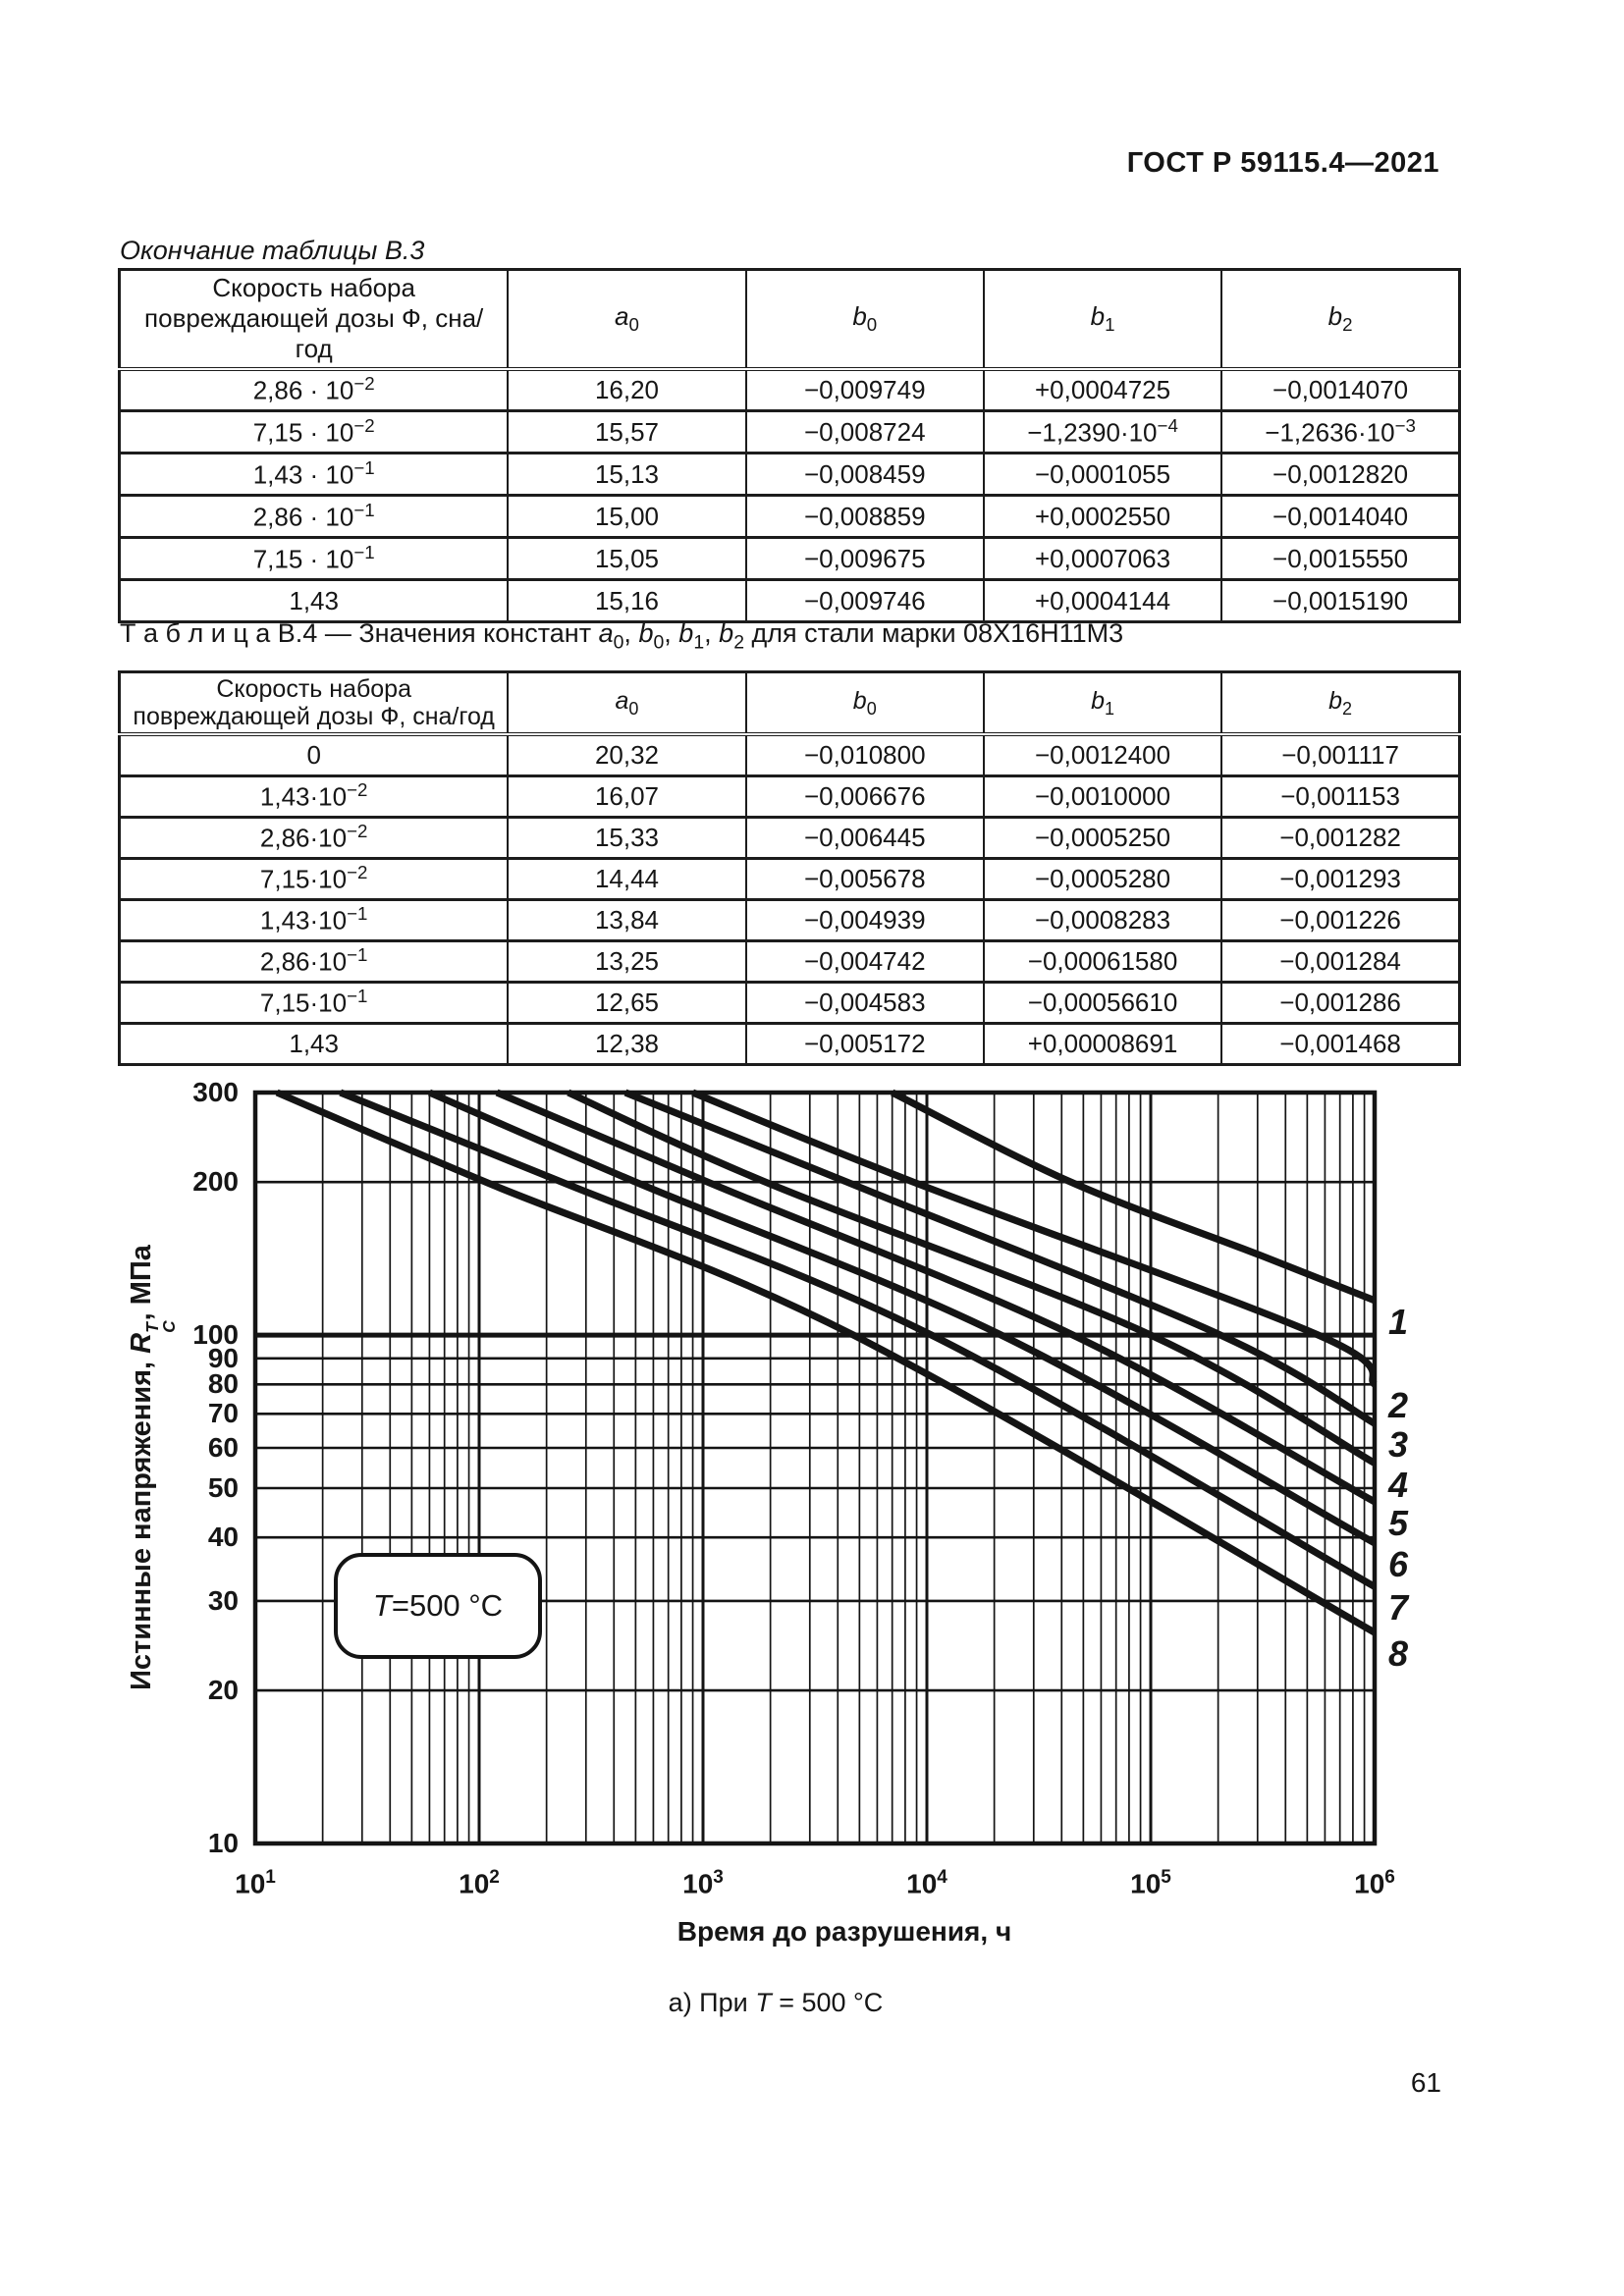 This screenshot has height=2296, width=1624. Describe the element at coordinates (627, 703) in the screenshot. I see `col-header-a0: a0` at that location.